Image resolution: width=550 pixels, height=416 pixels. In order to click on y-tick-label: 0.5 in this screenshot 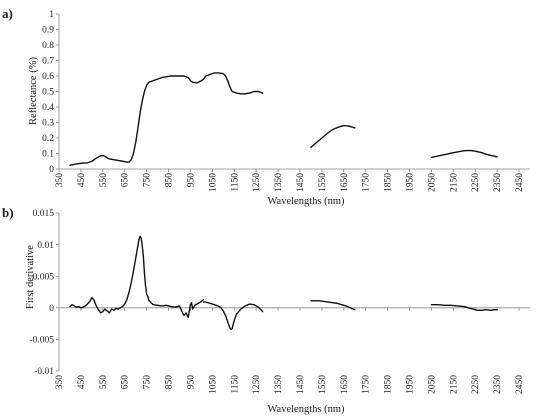, I will do `click(48, 93)`.